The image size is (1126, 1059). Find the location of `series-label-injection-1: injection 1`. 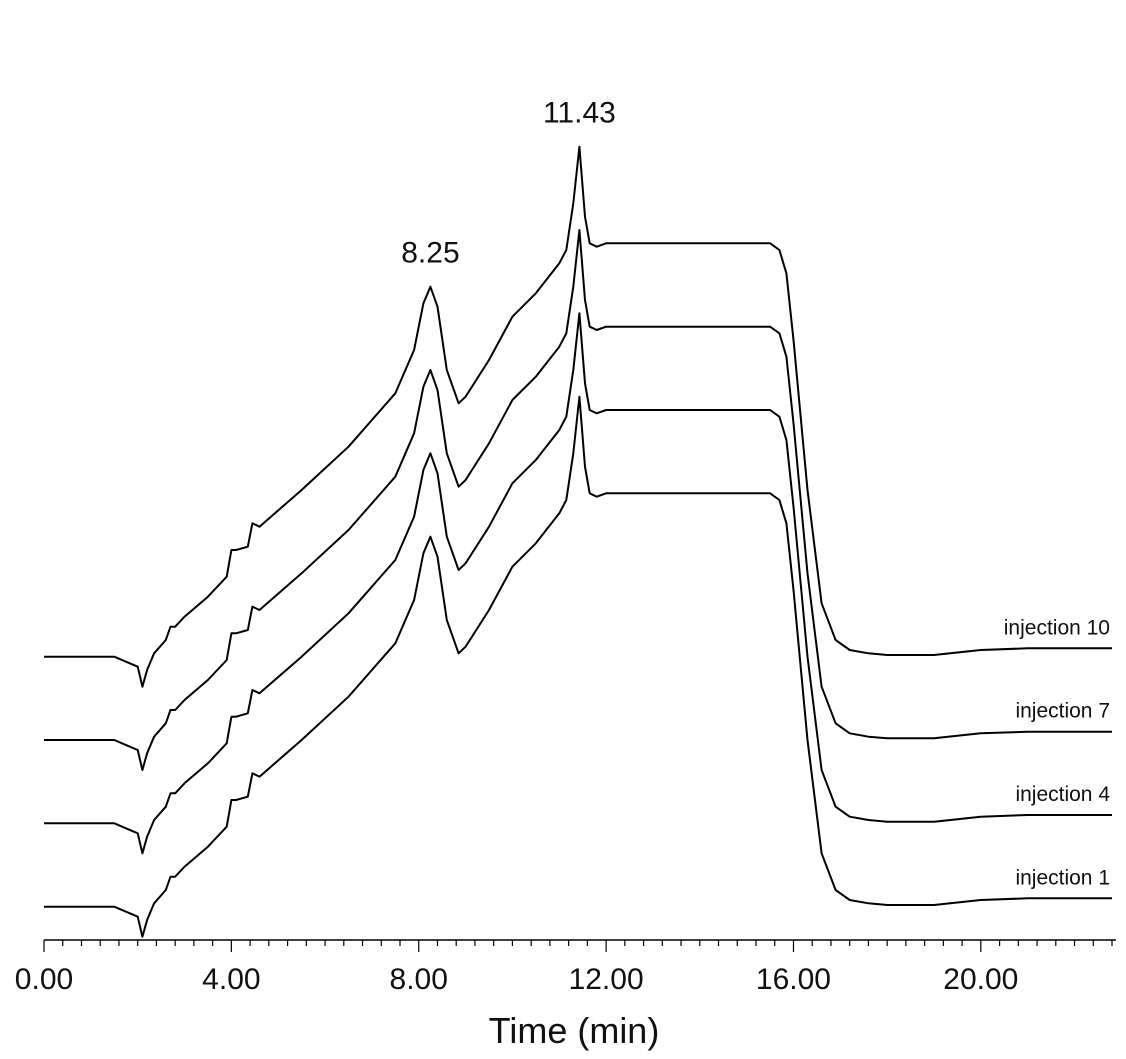

series-label-injection-1: injection 1 is located at coordinates (1062, 877).